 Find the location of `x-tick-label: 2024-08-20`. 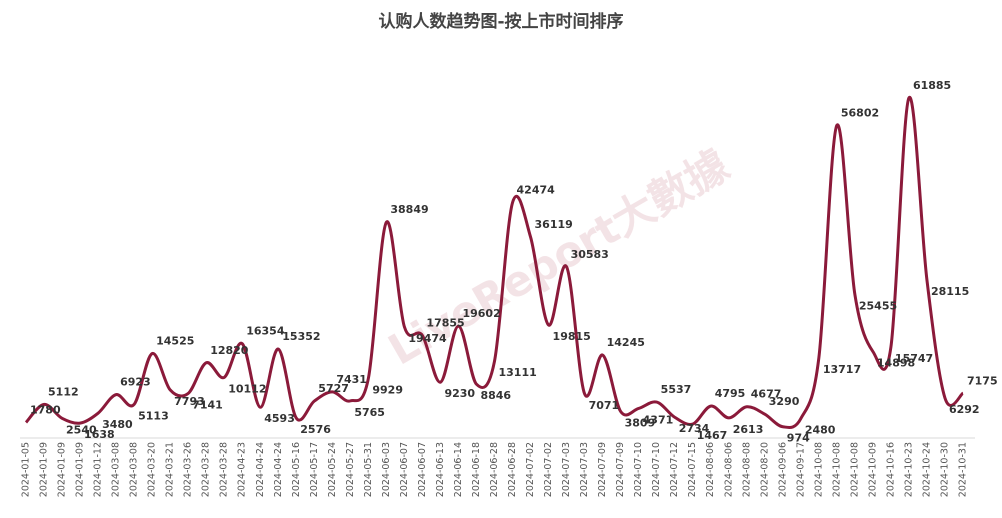

x-tick-label: 2024-08-20 is located at coordinates (764, 469).